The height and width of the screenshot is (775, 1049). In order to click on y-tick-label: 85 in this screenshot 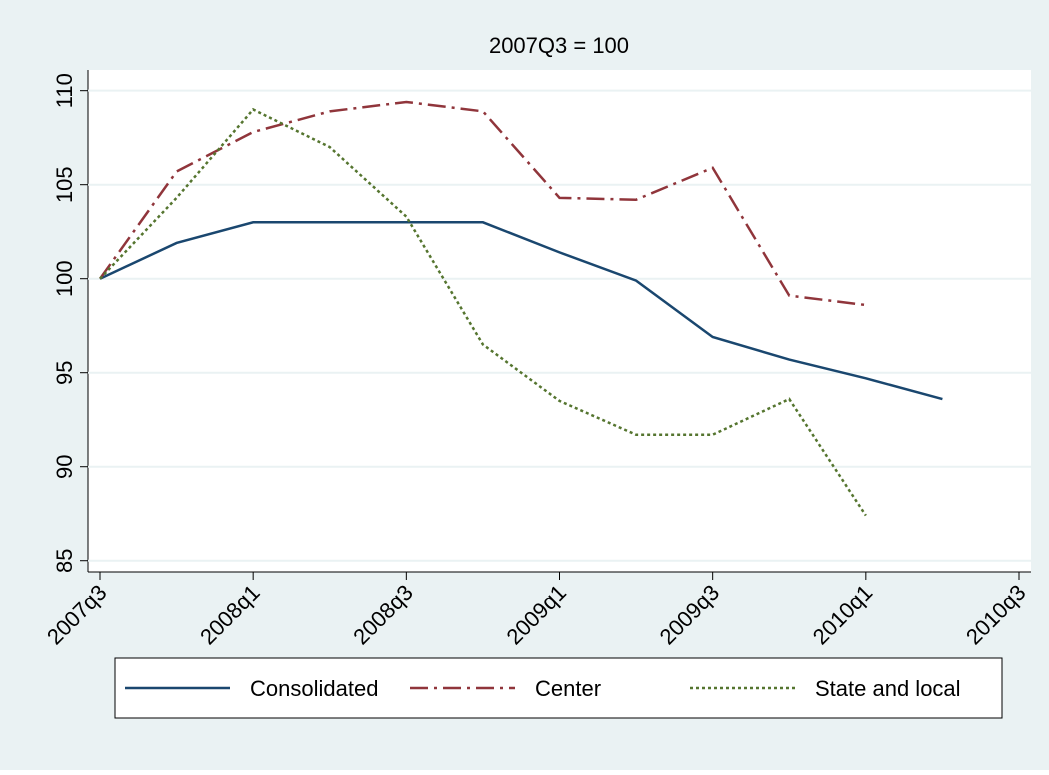, I will do `click(64, 560)`.